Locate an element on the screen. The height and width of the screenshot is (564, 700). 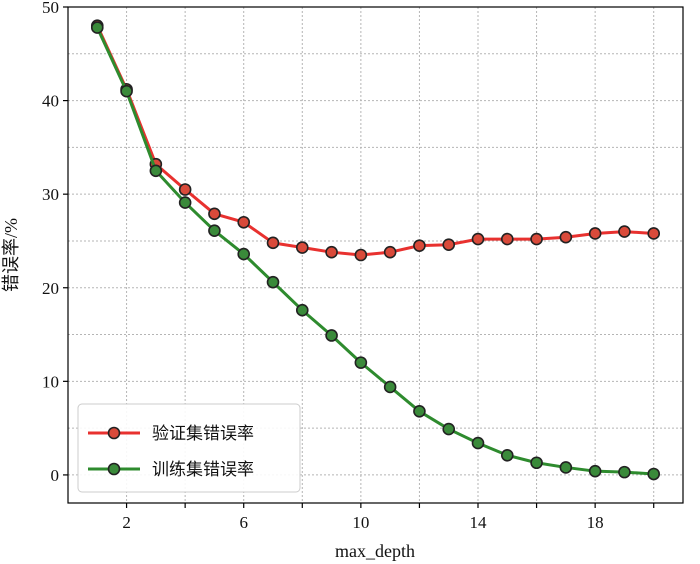
y-tick-label: 50 is located at coordinates (50, 8).